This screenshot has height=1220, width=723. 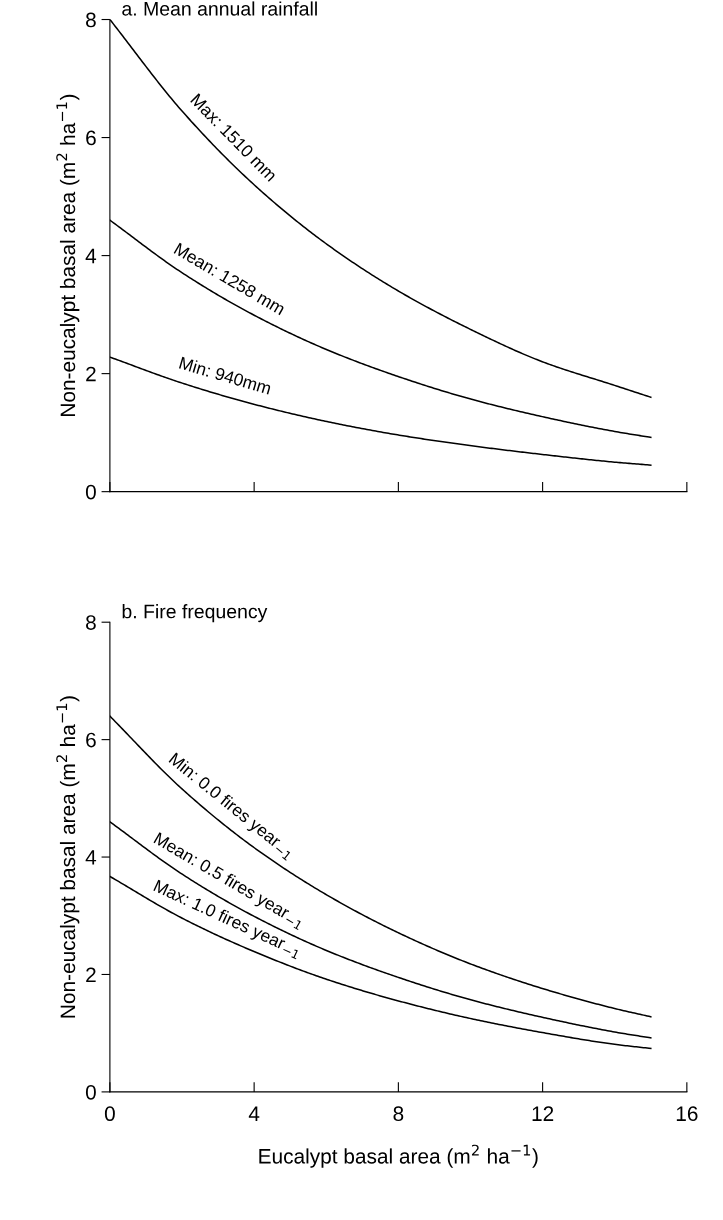 I want to click on x-tick-label: 16, so click(x=687, y=1114).